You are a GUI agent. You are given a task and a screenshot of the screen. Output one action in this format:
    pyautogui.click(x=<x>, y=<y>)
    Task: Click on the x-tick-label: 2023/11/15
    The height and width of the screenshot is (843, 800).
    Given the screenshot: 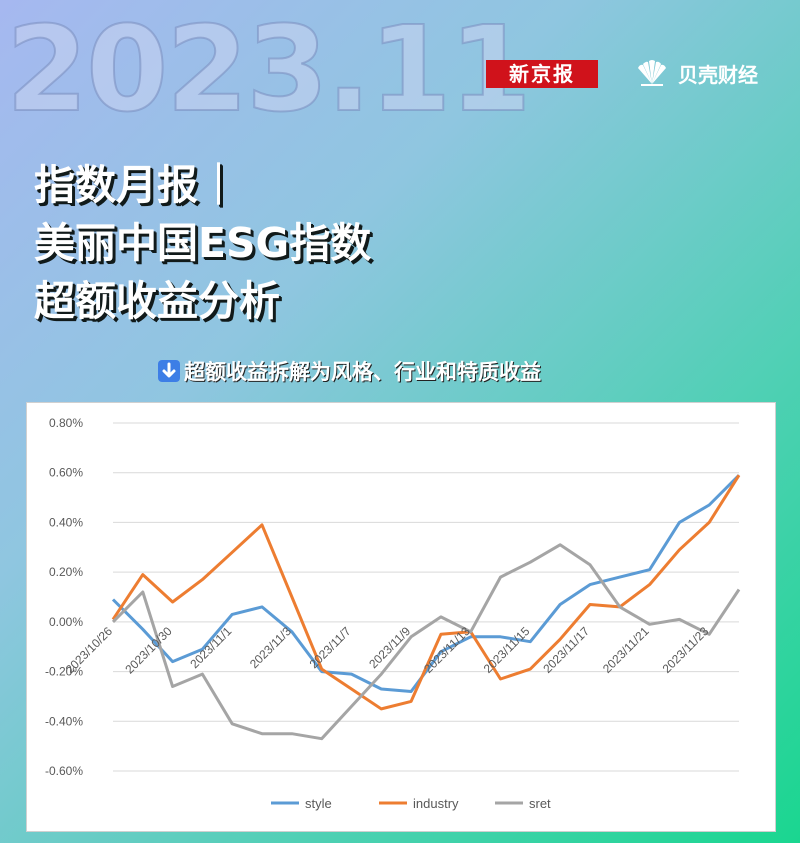 What is the action you would take?
    pyautogui.click(x=507, y=650)
    